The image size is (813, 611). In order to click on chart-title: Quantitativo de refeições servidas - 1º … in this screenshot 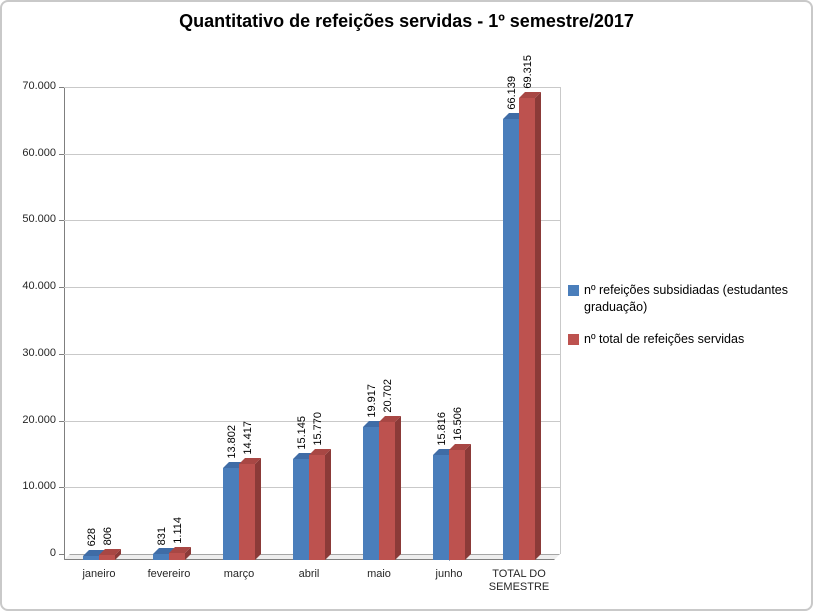, I will do `click(406, 21)`.